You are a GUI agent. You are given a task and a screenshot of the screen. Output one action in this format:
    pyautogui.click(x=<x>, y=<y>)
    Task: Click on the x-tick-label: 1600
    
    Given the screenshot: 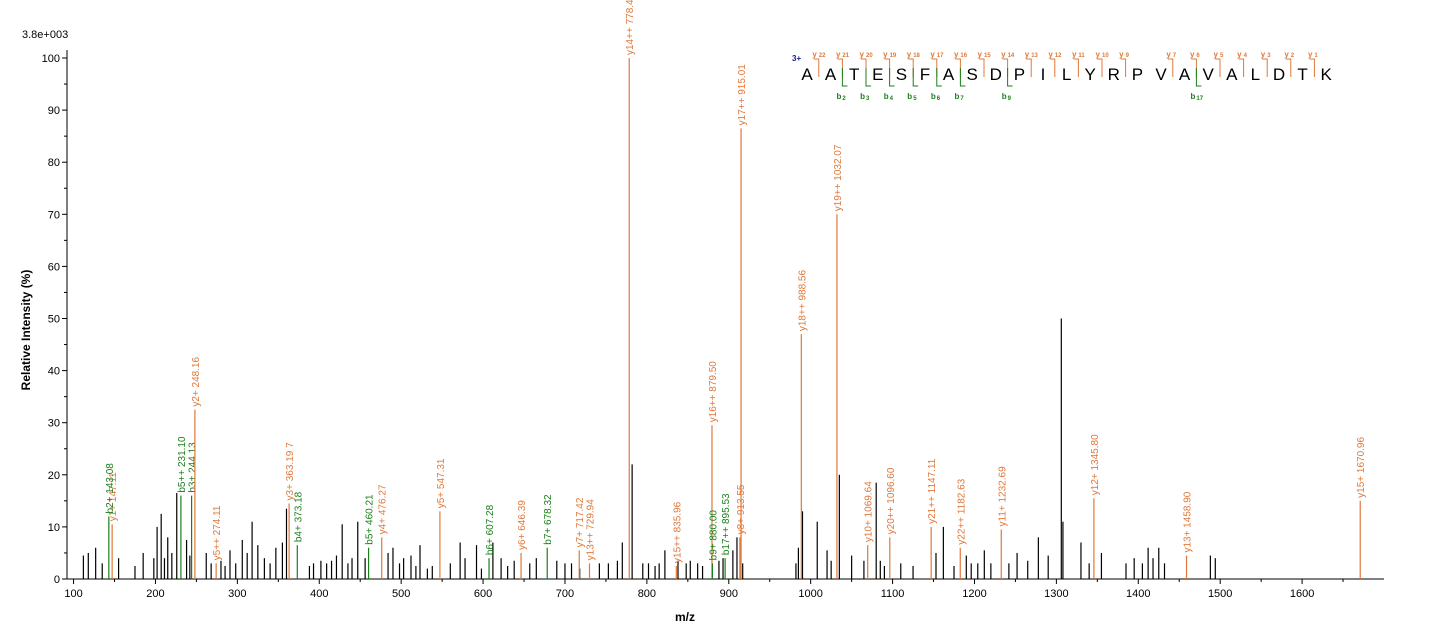 What is the action you would take?
    pyautogui.click(x=1302, y=594)
    